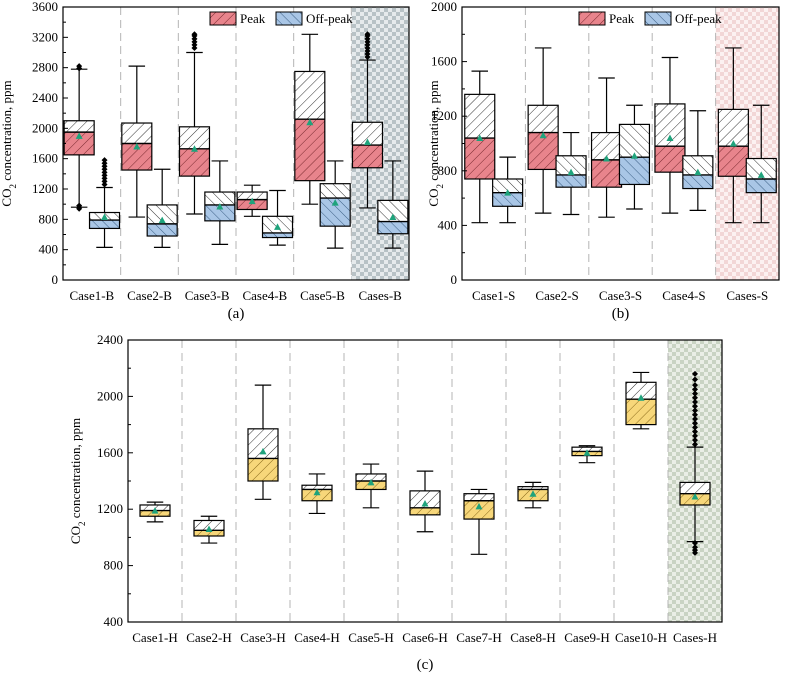 This screenshot has width=790, height=680. What do you see at coordinates (289, 18) in the screenshot?
I see `legend-swatch-offpeak` at bounding box center [289, 18].